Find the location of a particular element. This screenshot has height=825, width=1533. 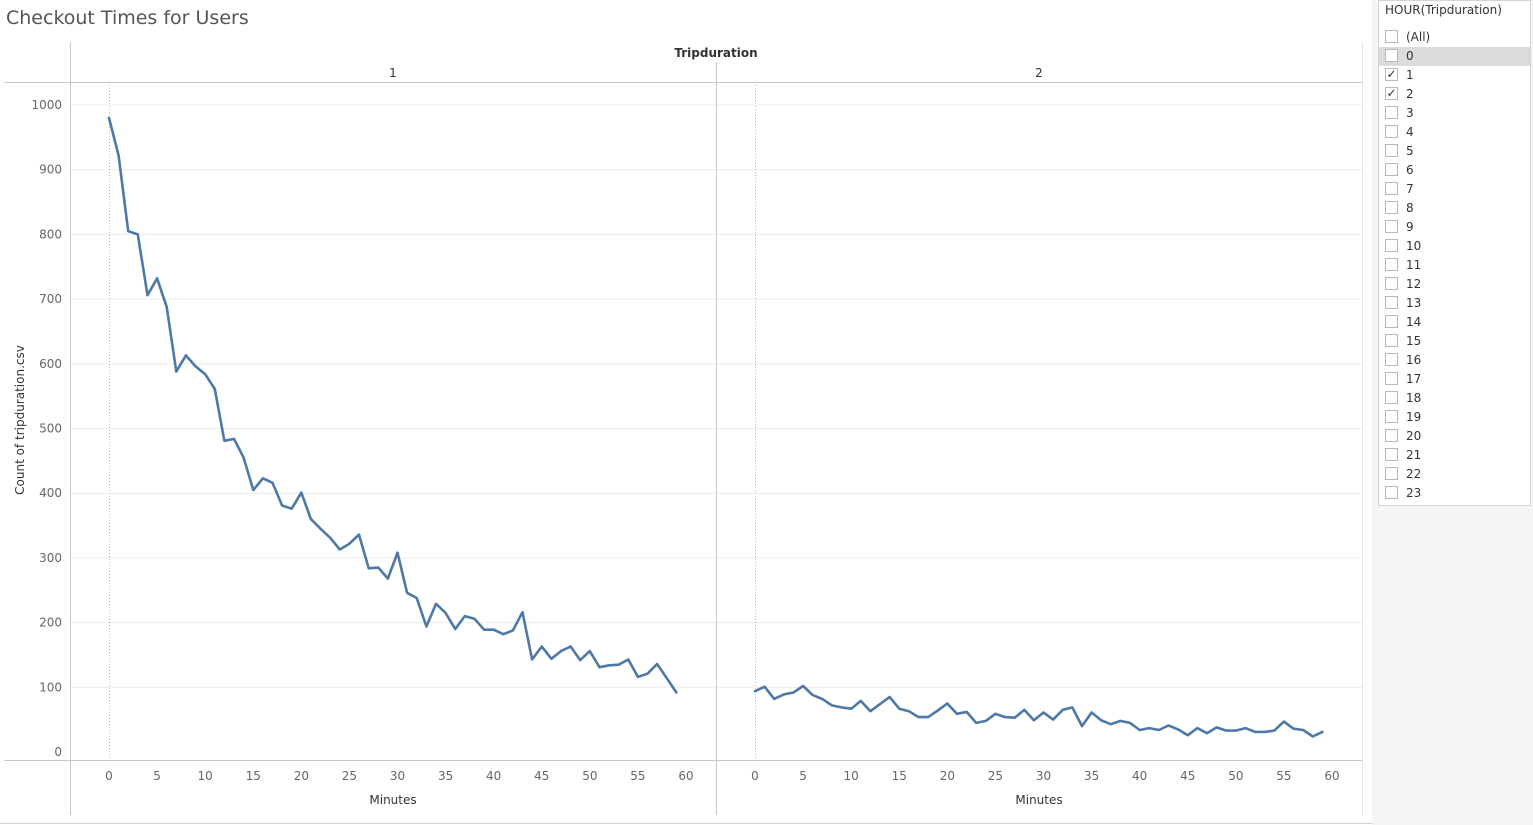

filter-item-18: 18 is located at coordinates (1454, 398).